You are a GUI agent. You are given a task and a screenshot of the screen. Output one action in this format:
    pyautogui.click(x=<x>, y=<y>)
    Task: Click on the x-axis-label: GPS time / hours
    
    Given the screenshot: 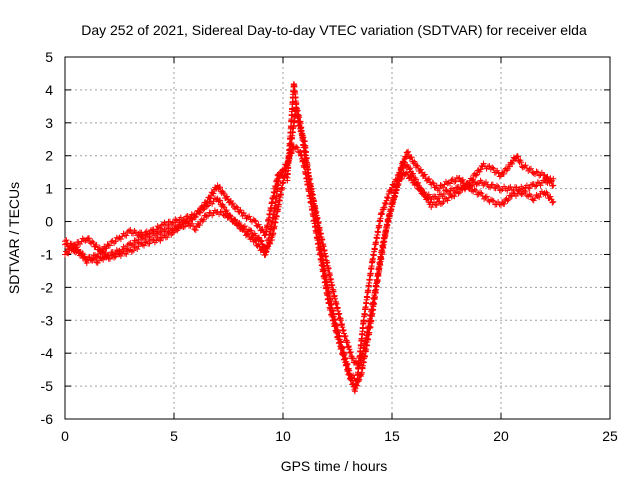 What is the action you would take?
    pyautogui.click(x=334, y=466)
    